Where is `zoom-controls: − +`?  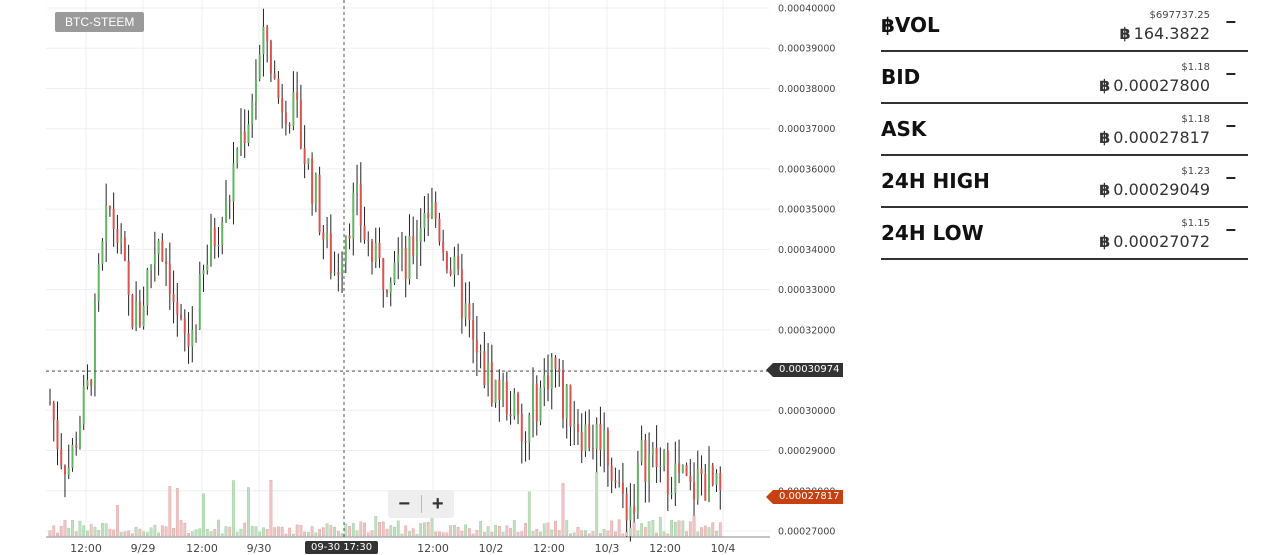
zoom-controls: − + is located at coordinates (421, 504).